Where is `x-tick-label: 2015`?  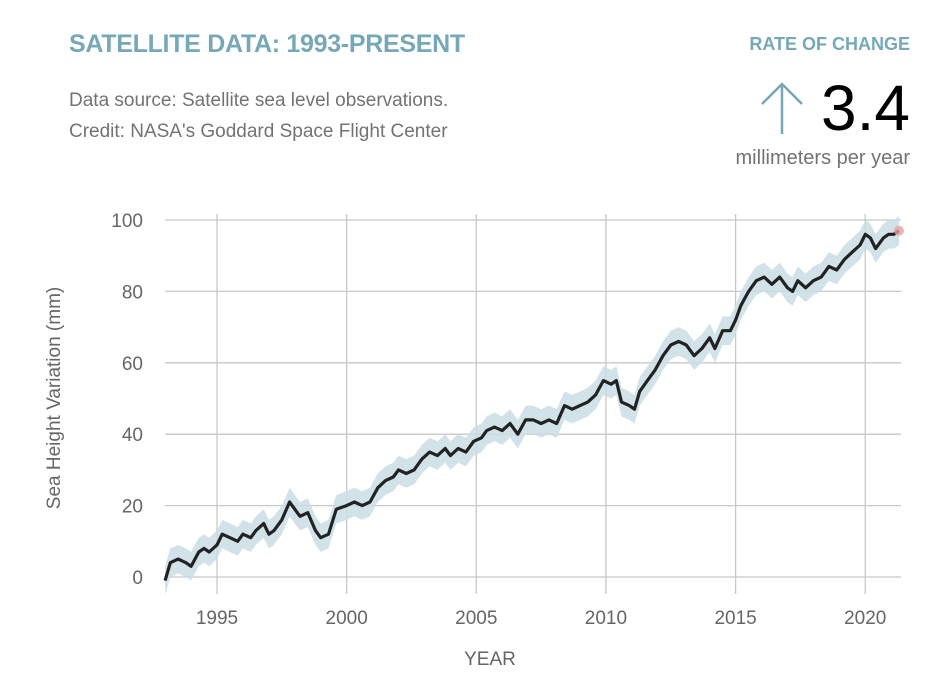
x-tick-label: 2015 is located at coordinates (735, 618).